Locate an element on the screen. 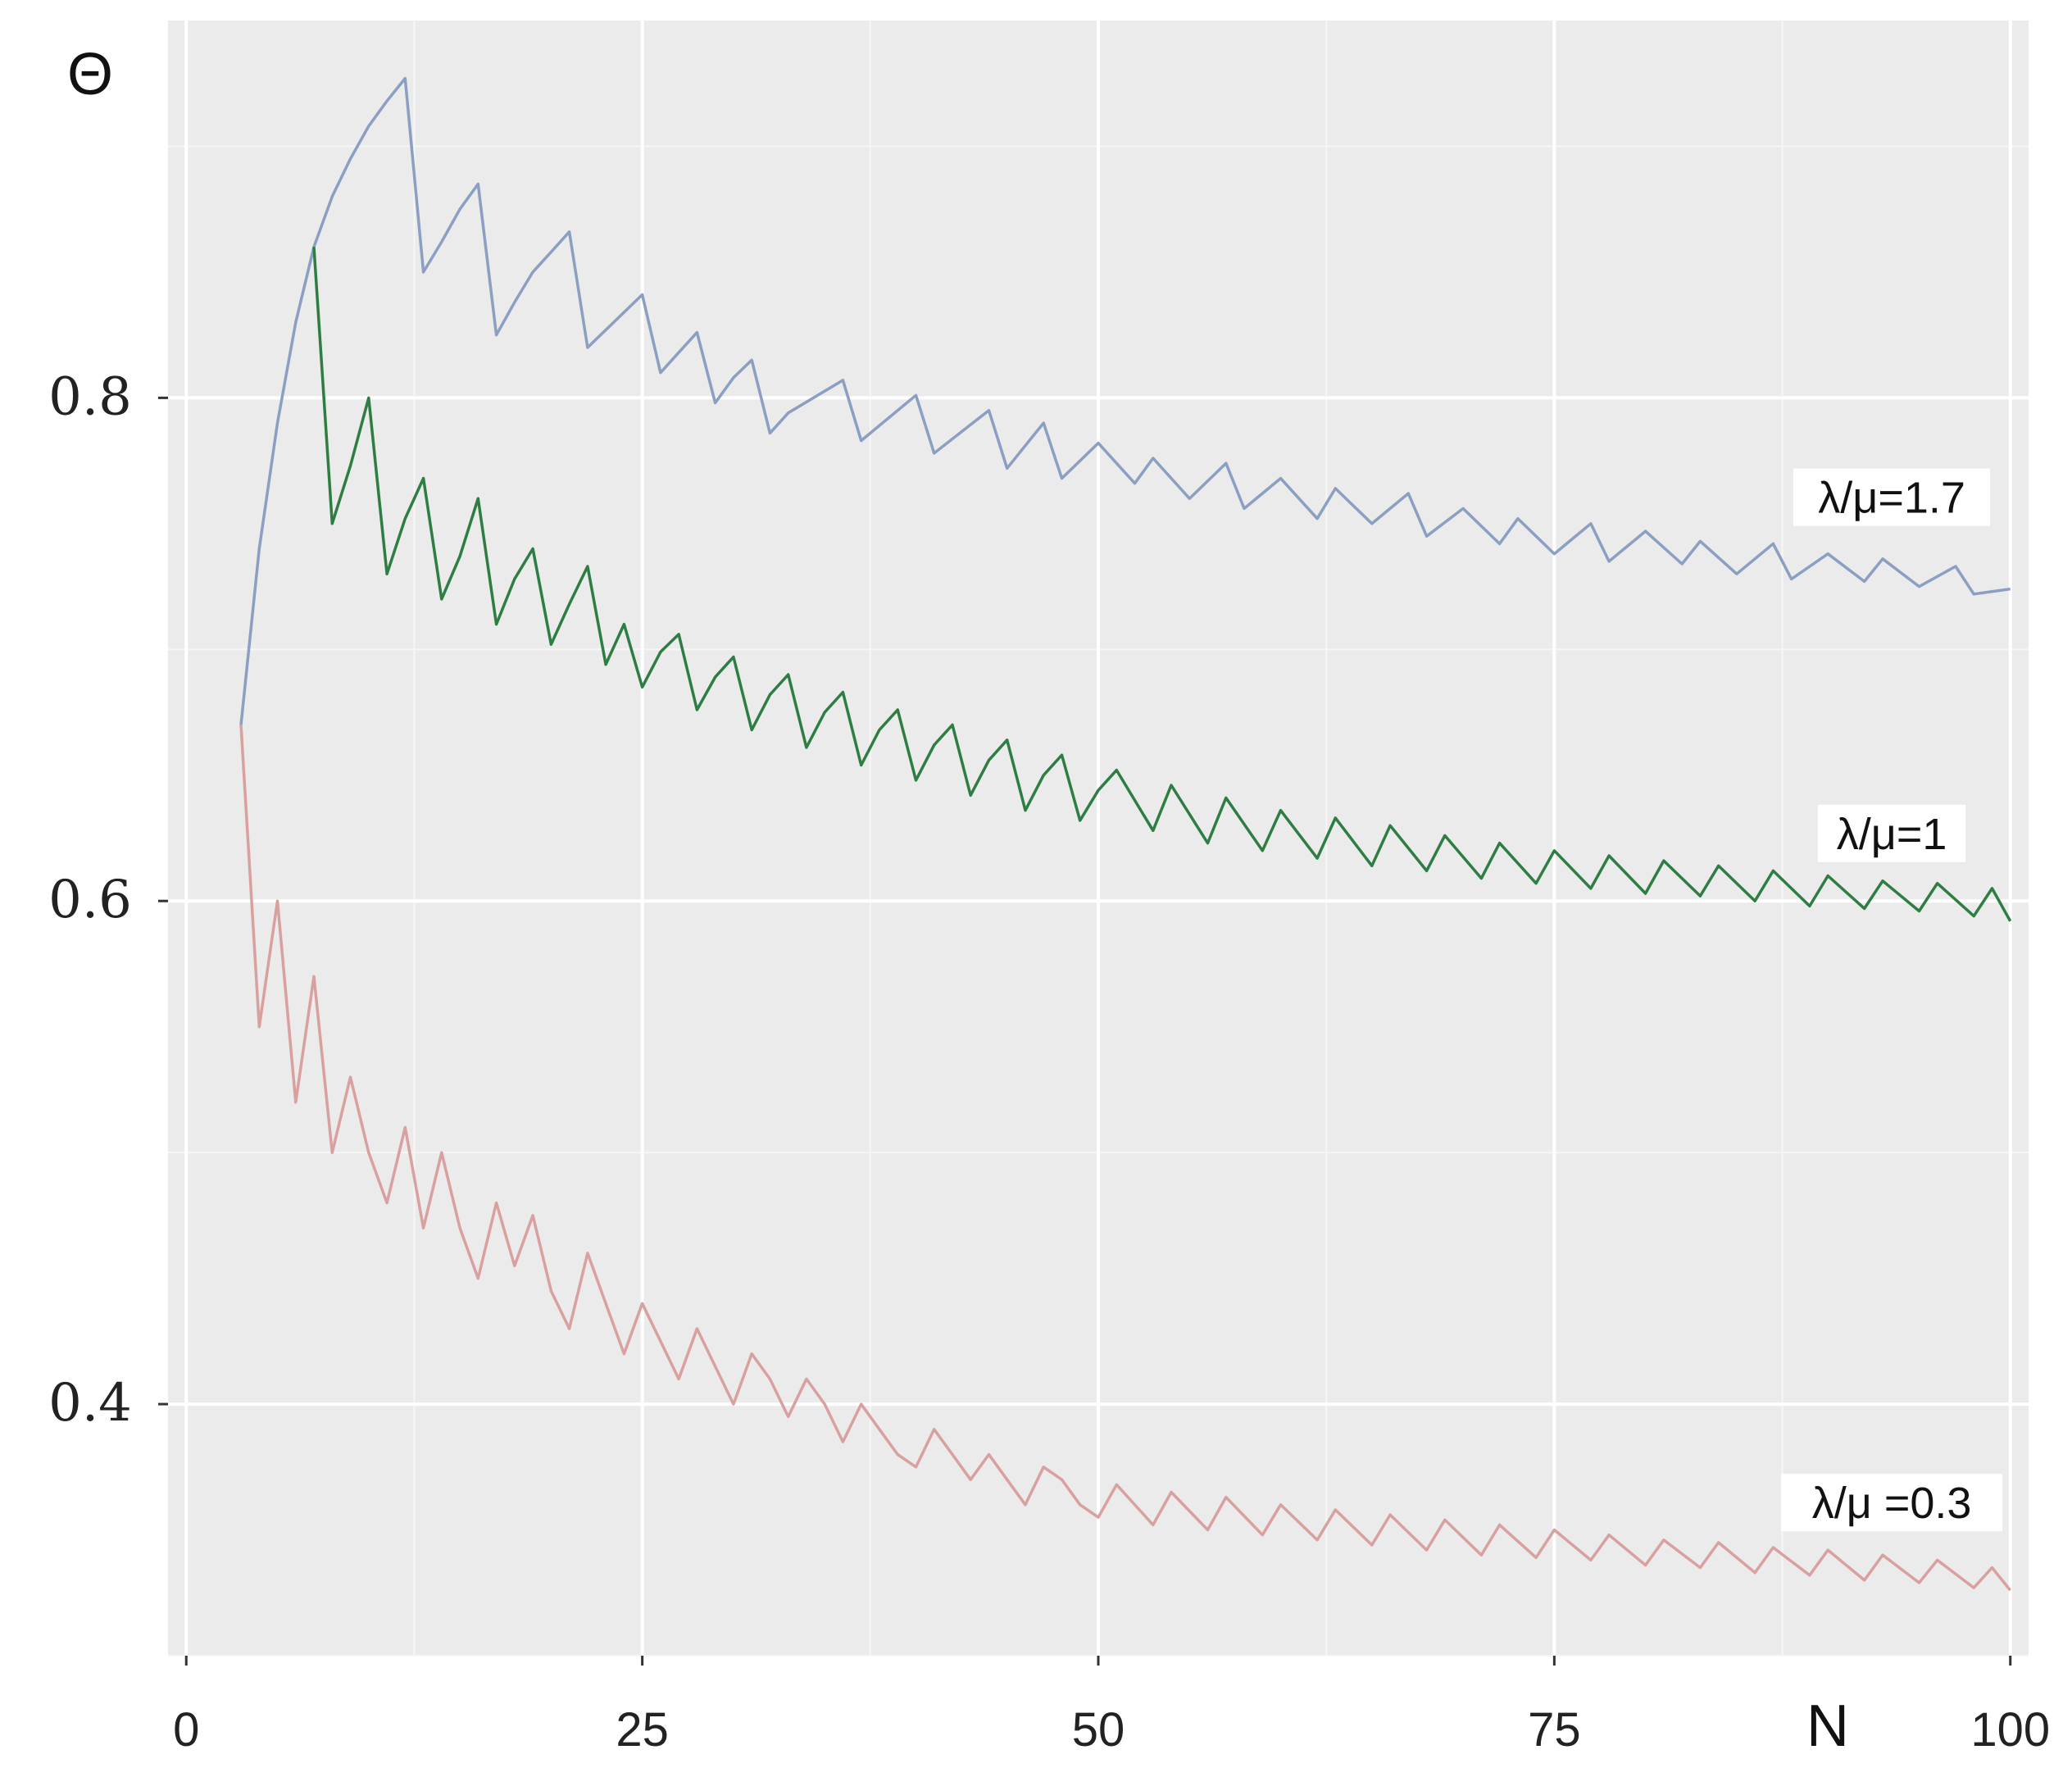 The width and height of the screenshot is (2072, 1777). series-label-1: λ/μ=1 is located at coordinates (1892, 833).